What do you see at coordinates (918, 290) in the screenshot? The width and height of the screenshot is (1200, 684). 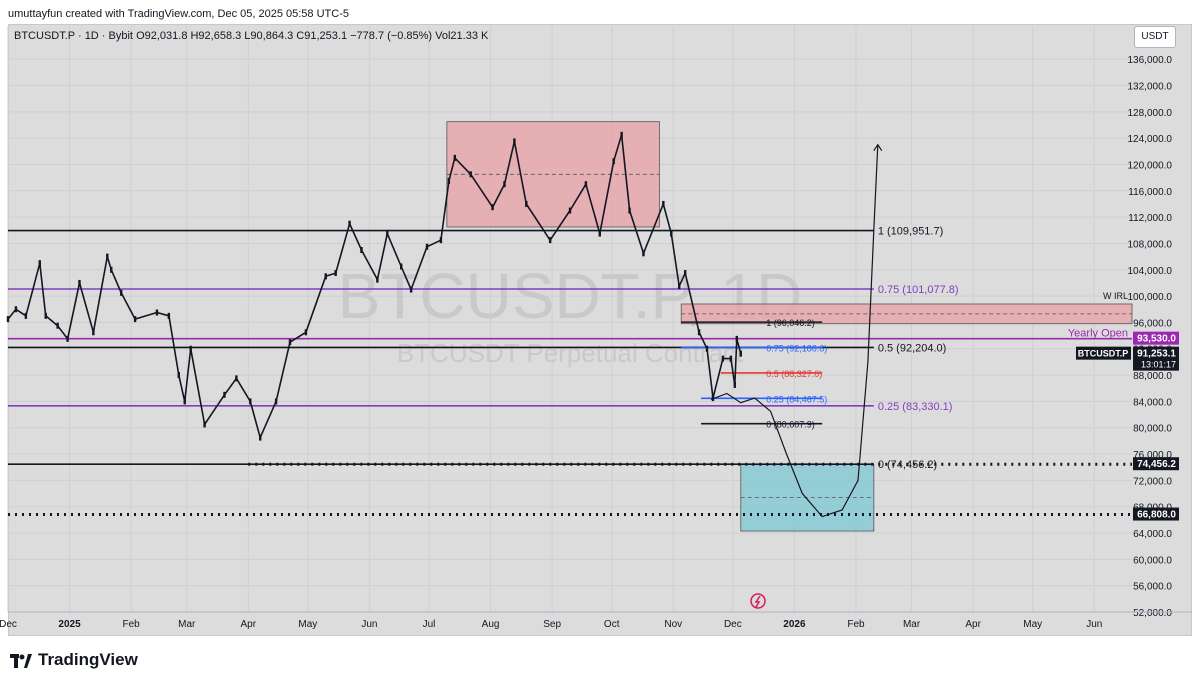 I see `fib-075-label: 0.75 (101,077.8)` at bounding box center [918, 290].